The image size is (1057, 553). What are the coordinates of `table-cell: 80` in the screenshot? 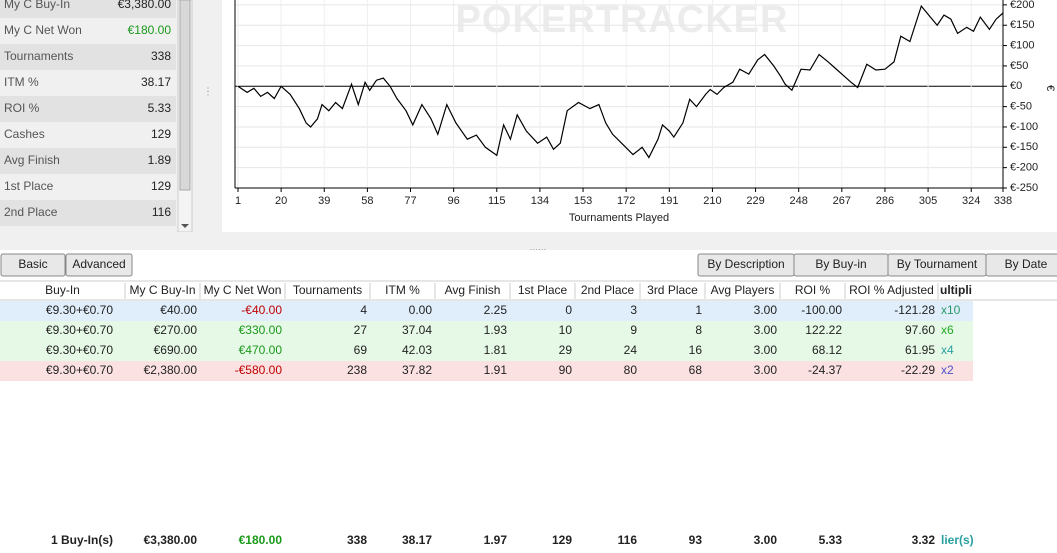 It's located at (631, 370).